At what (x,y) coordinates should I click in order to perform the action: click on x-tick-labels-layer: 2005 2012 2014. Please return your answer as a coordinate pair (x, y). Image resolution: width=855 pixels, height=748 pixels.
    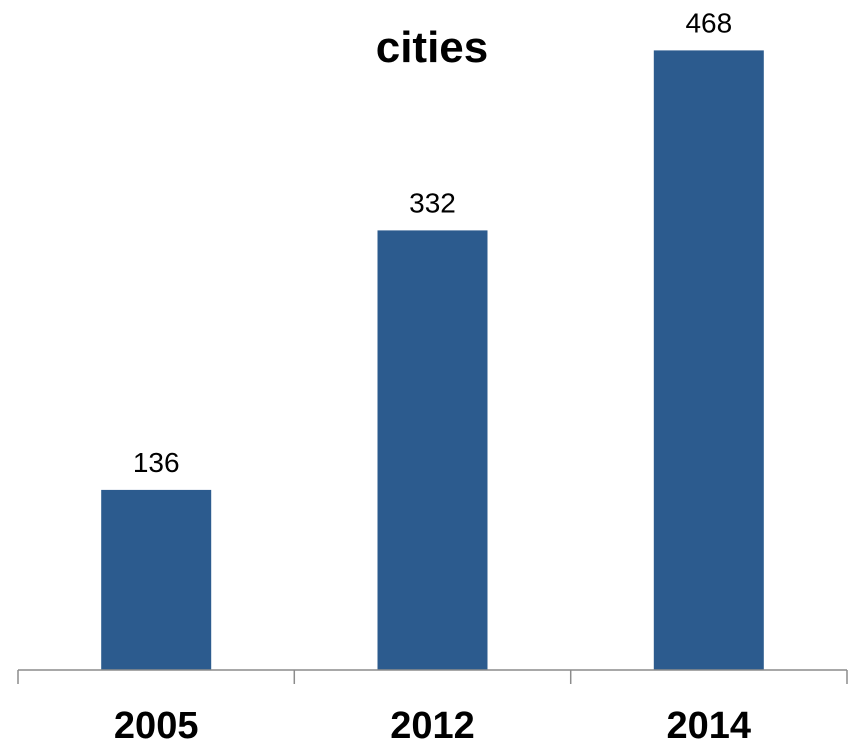
    Looking at the image, I should click on (432, 726).